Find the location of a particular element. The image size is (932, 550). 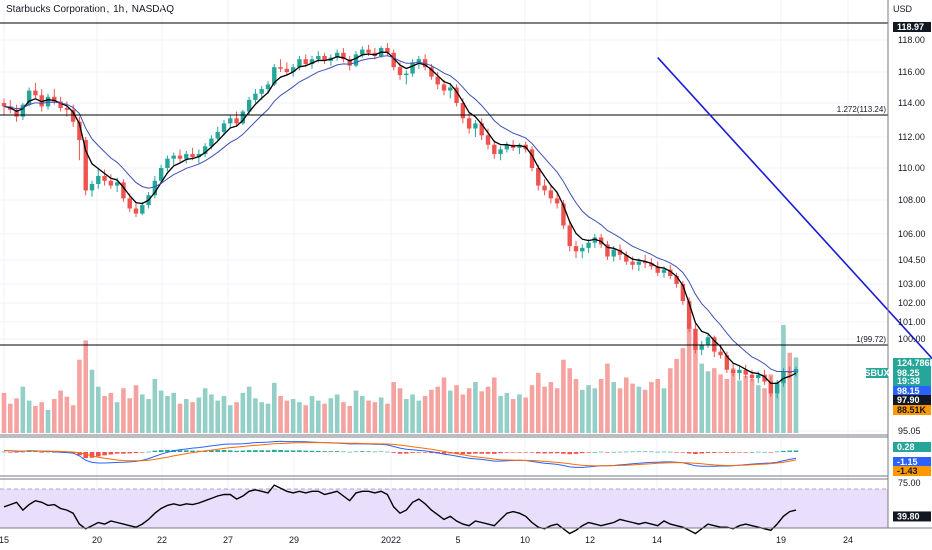

x-tick-label: 24 is located at coordinates (848, 540).